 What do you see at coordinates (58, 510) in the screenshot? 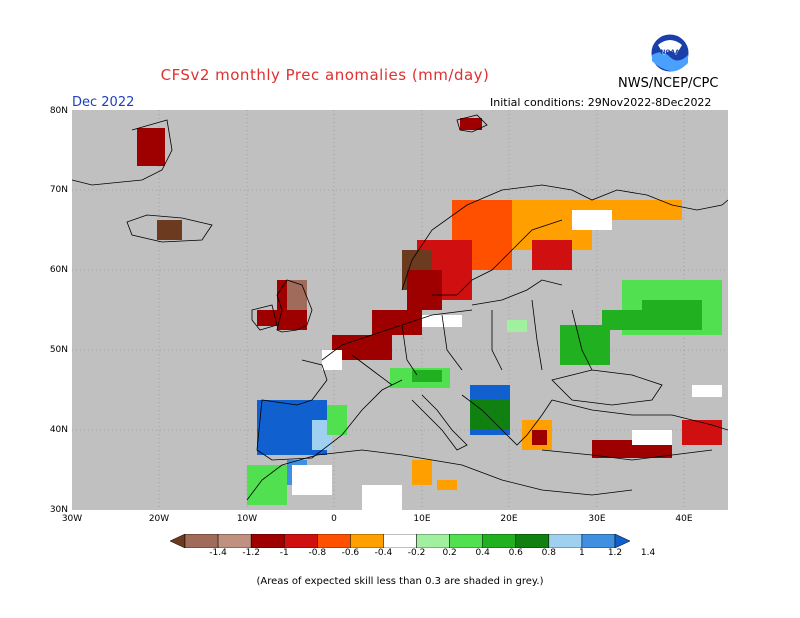
I see `lat-label-30n: 30N` at bounding box center [58, 510].